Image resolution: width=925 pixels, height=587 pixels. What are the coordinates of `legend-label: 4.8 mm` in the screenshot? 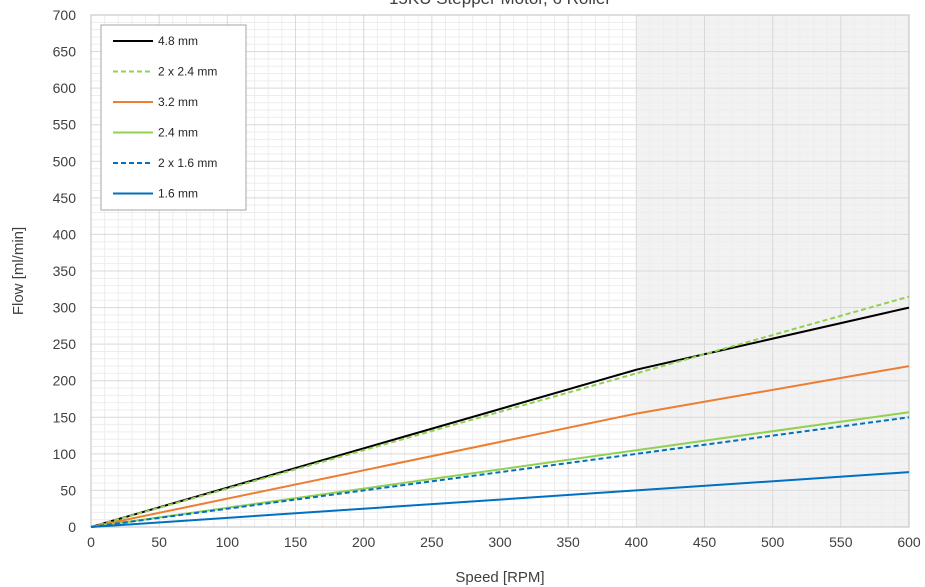 It's located at (178, 41).